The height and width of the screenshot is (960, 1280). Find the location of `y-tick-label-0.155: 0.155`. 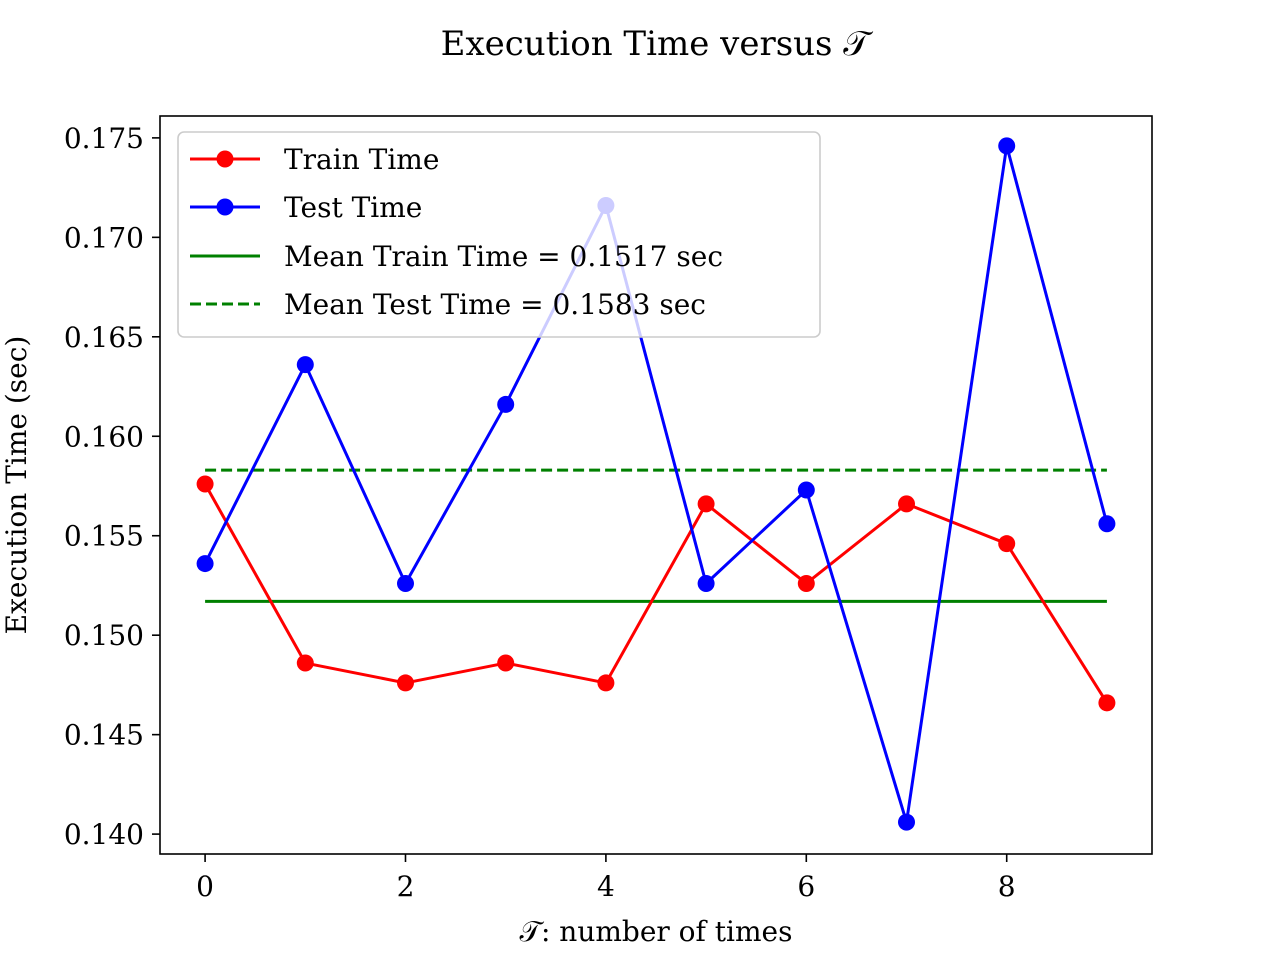

y-tick-label-0.155: 0.155 is located at coordinates (104, 536).